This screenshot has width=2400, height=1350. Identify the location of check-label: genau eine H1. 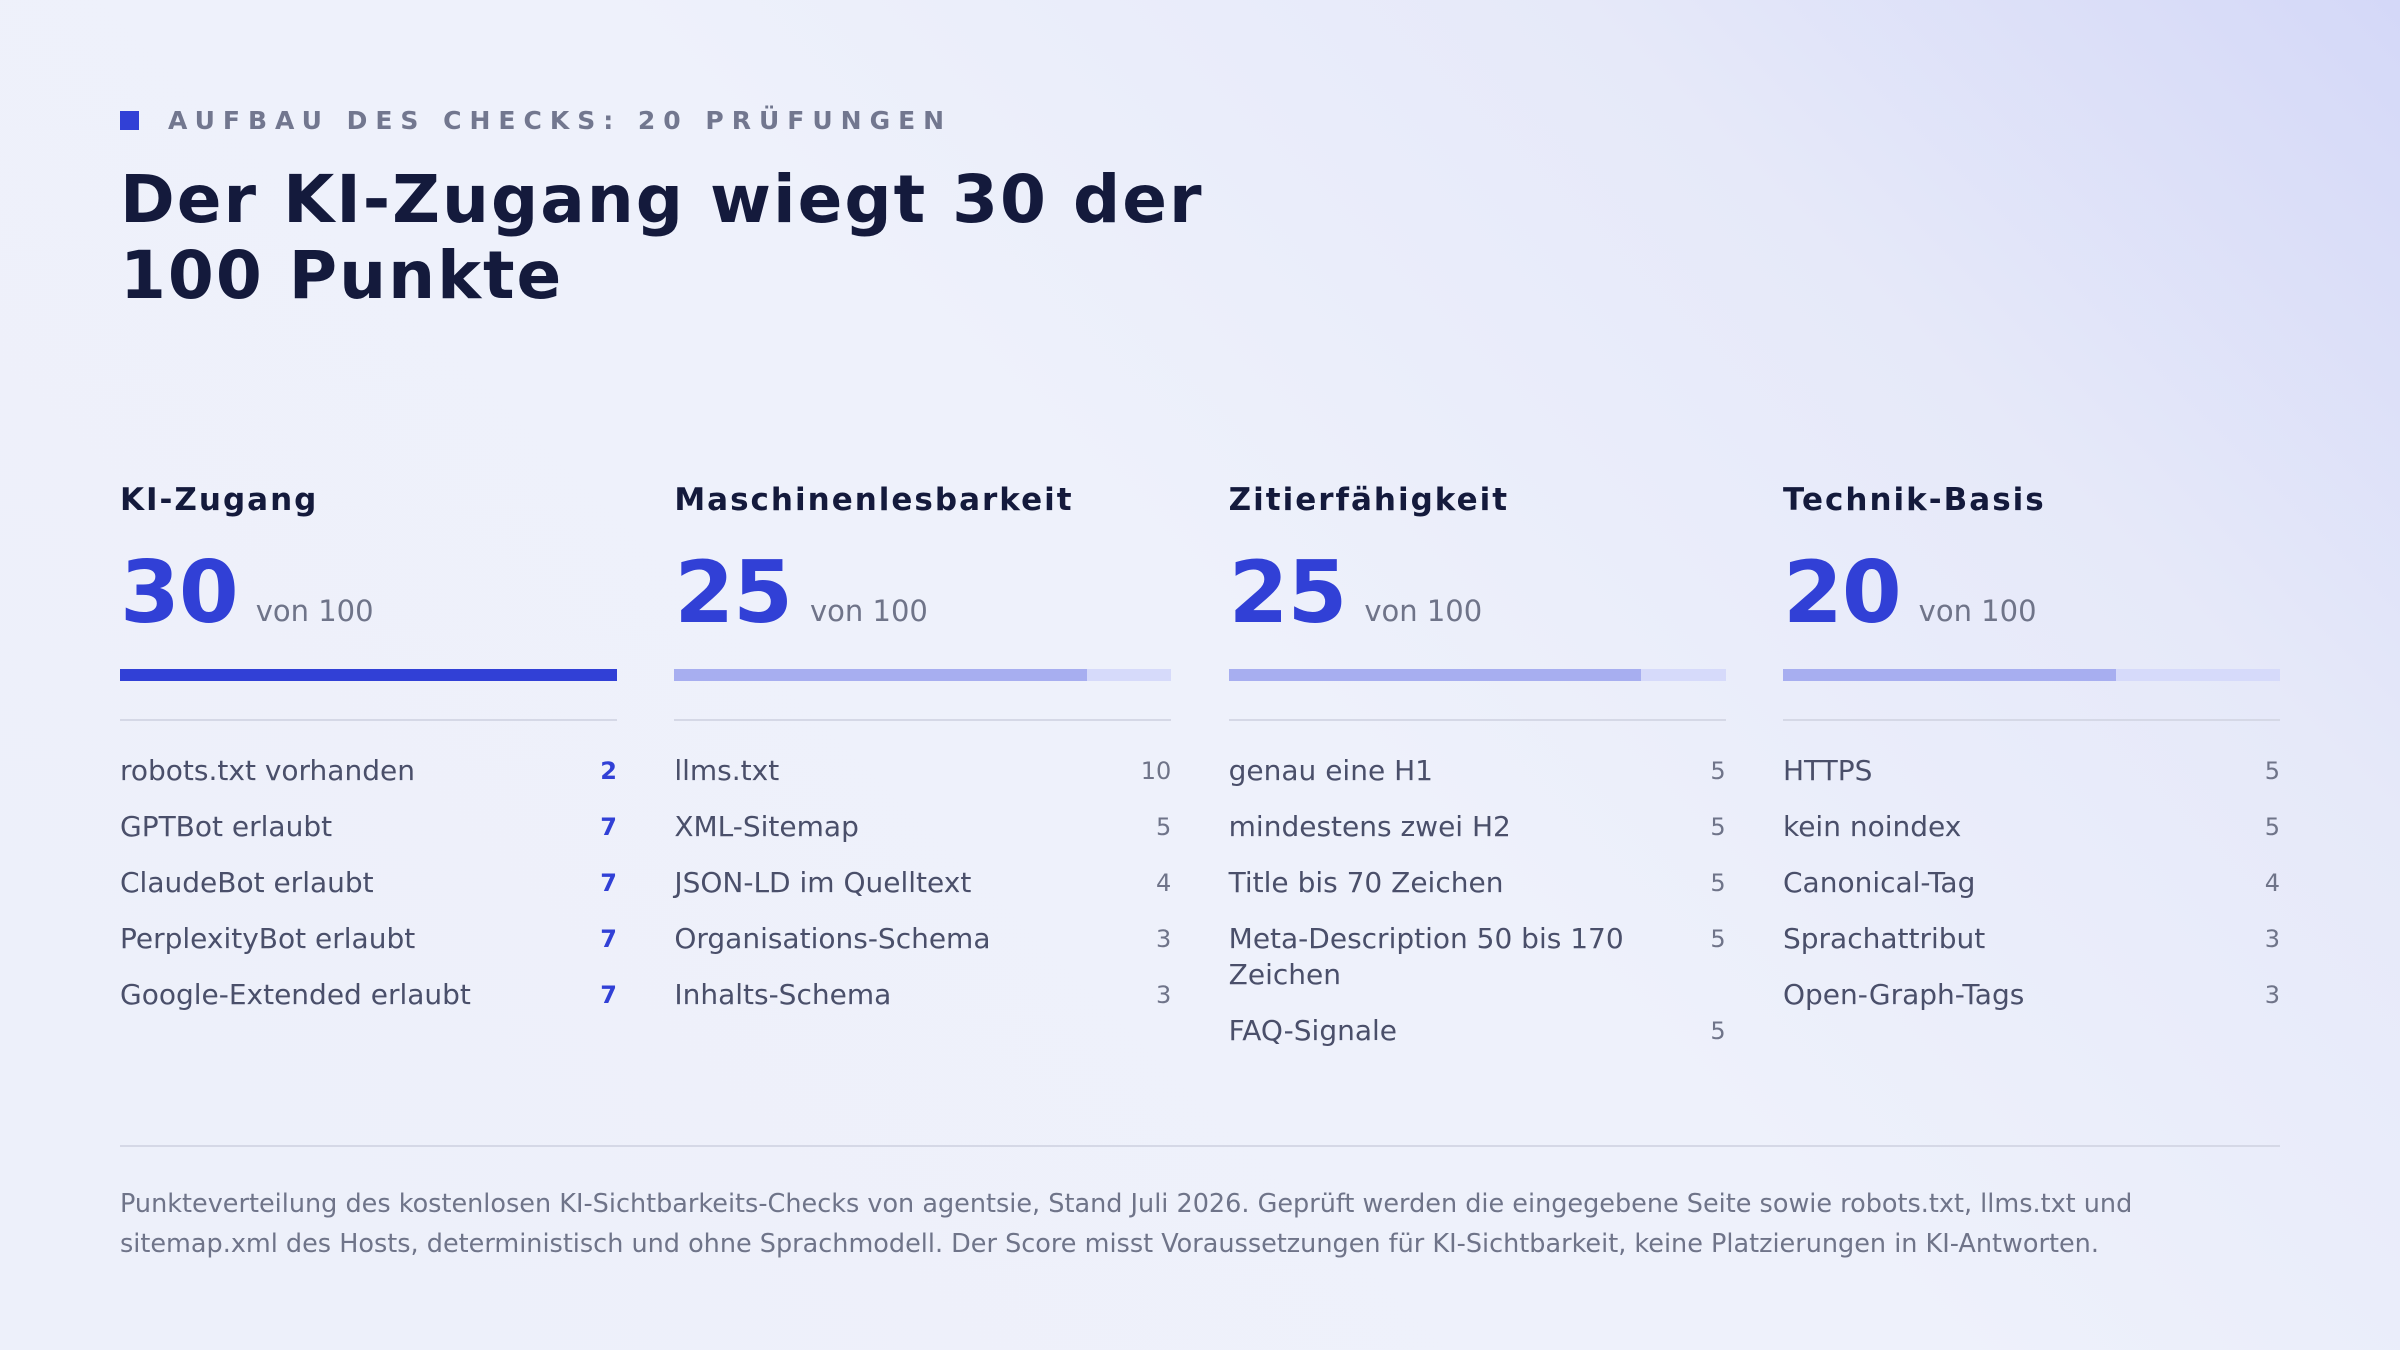
(1330, 770).